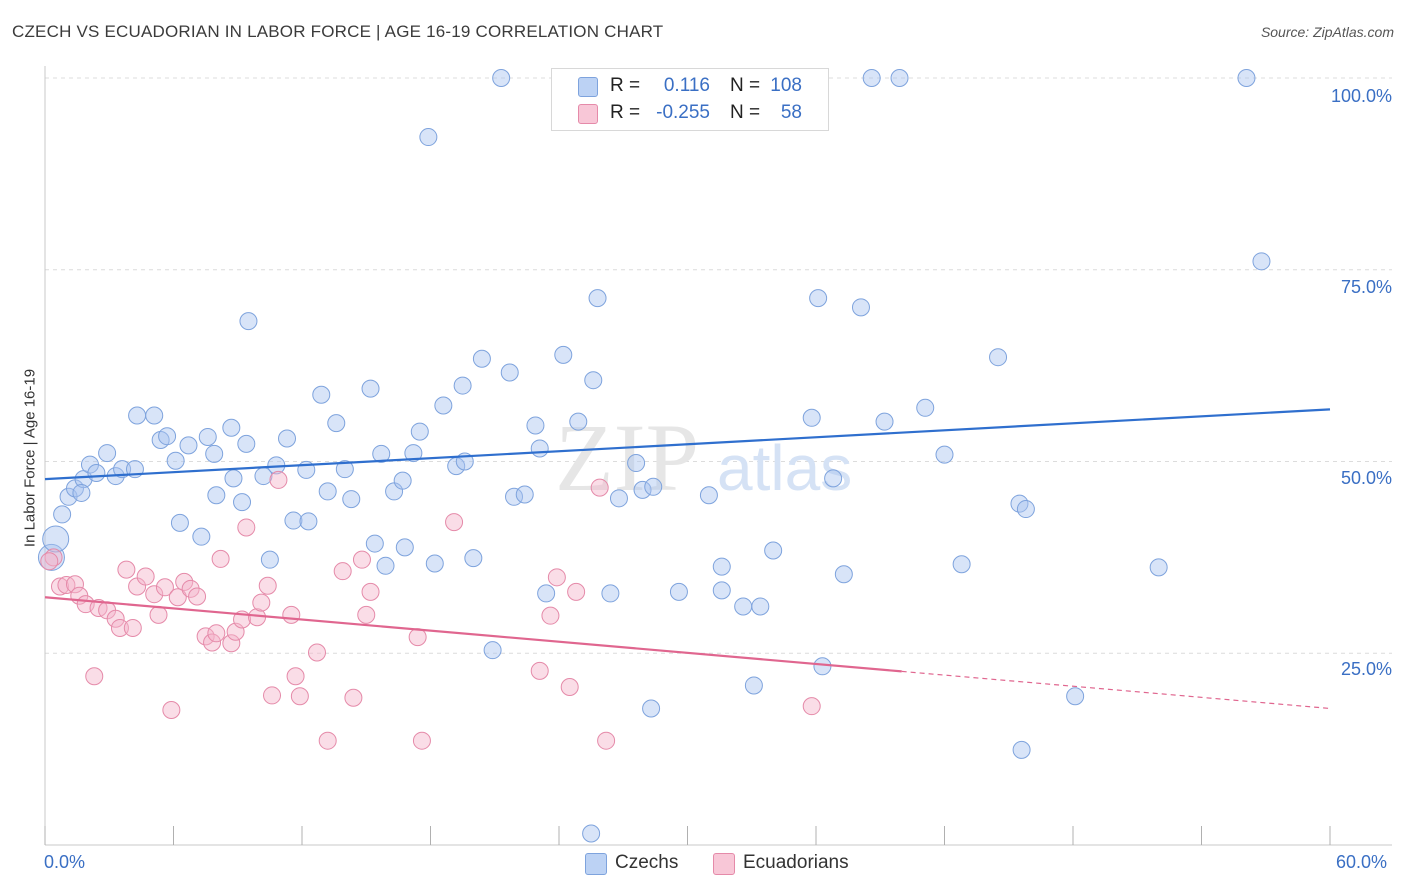 The image size is (1406, 892). Describe the element at coordinates (588, 114) in the screenshot. I see `legend-swatch-ecuadorians` at that location.